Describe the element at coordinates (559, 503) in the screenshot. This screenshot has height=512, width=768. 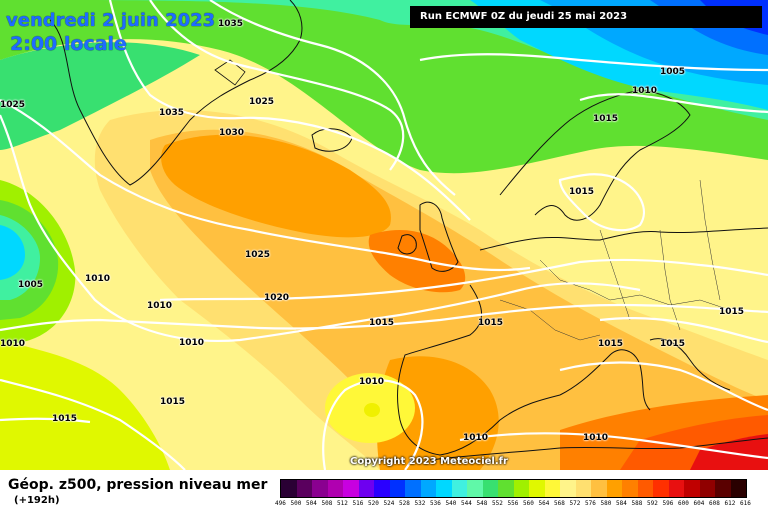
I see `scale-tick-label: 568` at that location.